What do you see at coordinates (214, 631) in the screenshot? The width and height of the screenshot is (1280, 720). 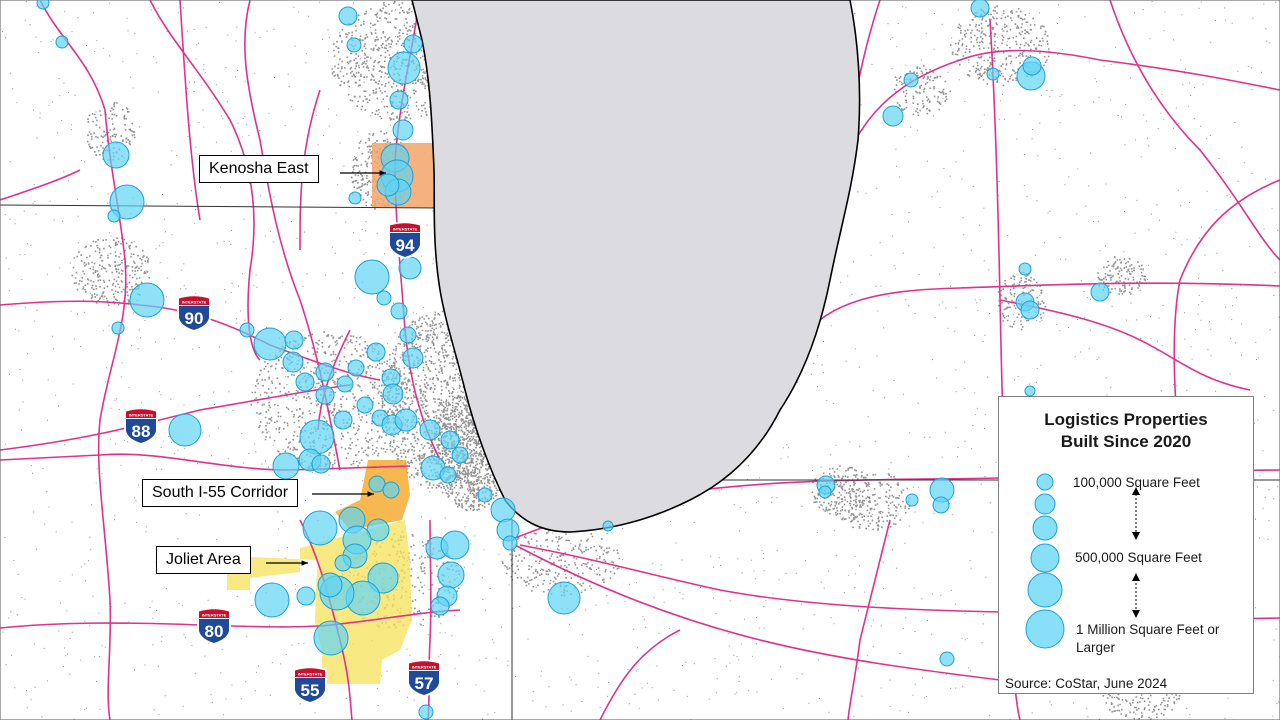 I see `shield-number: 80` at bounding box center [214, 631].